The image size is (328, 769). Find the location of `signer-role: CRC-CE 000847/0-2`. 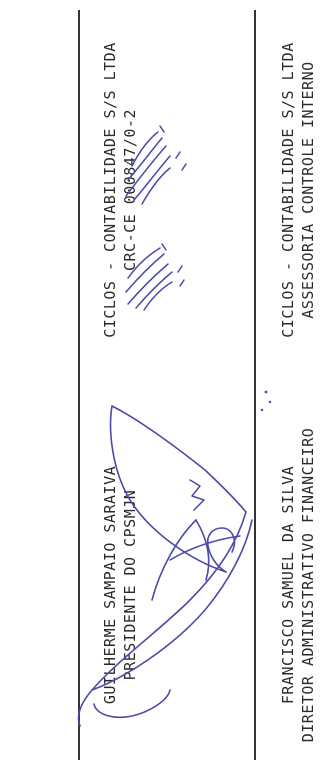

signer-role: CRC-CE 000847/0-2 is located at coordinates (130, 190).